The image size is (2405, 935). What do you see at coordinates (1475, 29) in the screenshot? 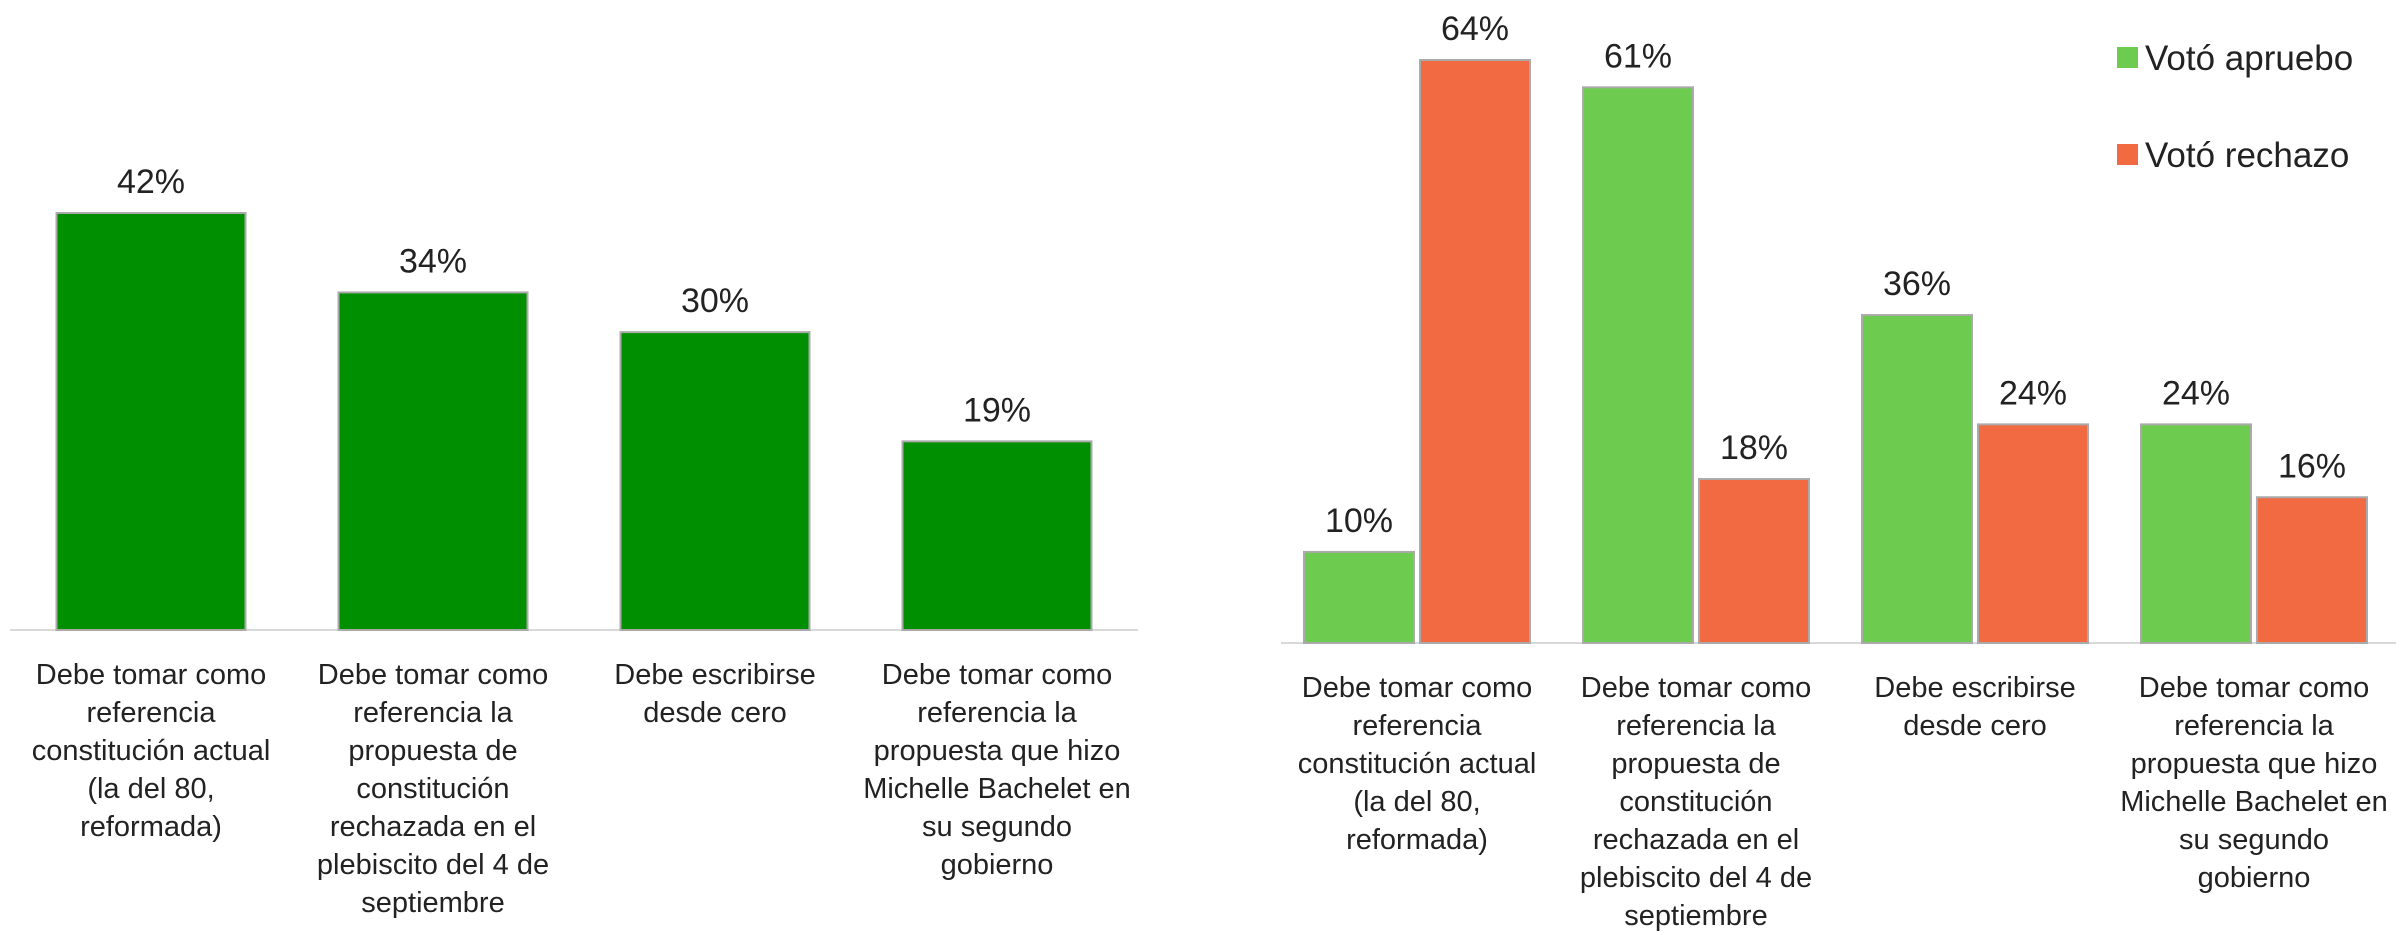
I see `value-label: 64%` at bounding box center [1475, 29].